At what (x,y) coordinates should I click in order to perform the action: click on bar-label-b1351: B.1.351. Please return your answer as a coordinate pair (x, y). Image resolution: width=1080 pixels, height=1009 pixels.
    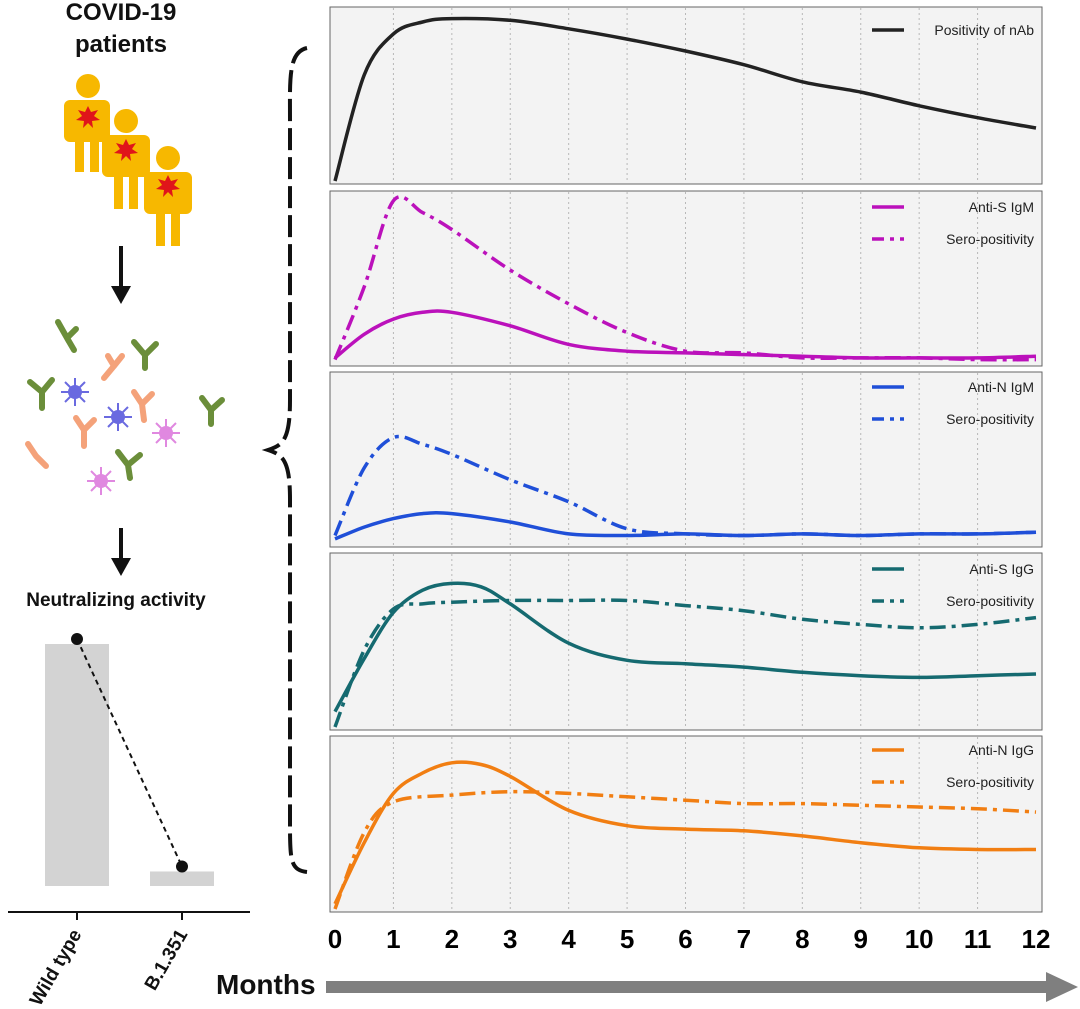
    Looking at the image, I should click on (167, 960).